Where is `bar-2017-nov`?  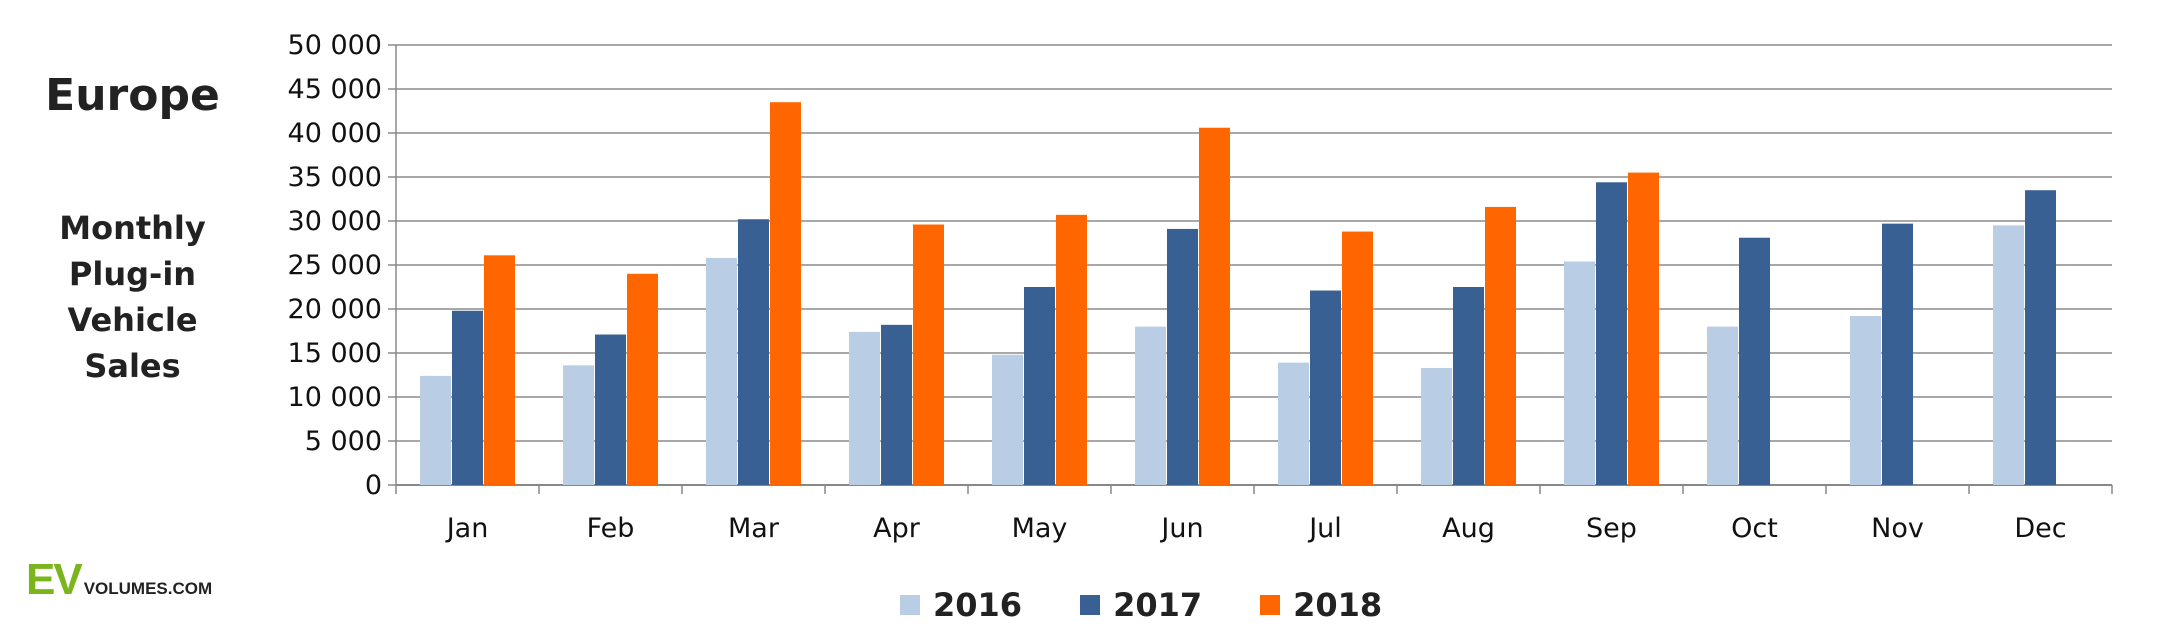
bar-2017-nov is located at coordinates (1897, 354).